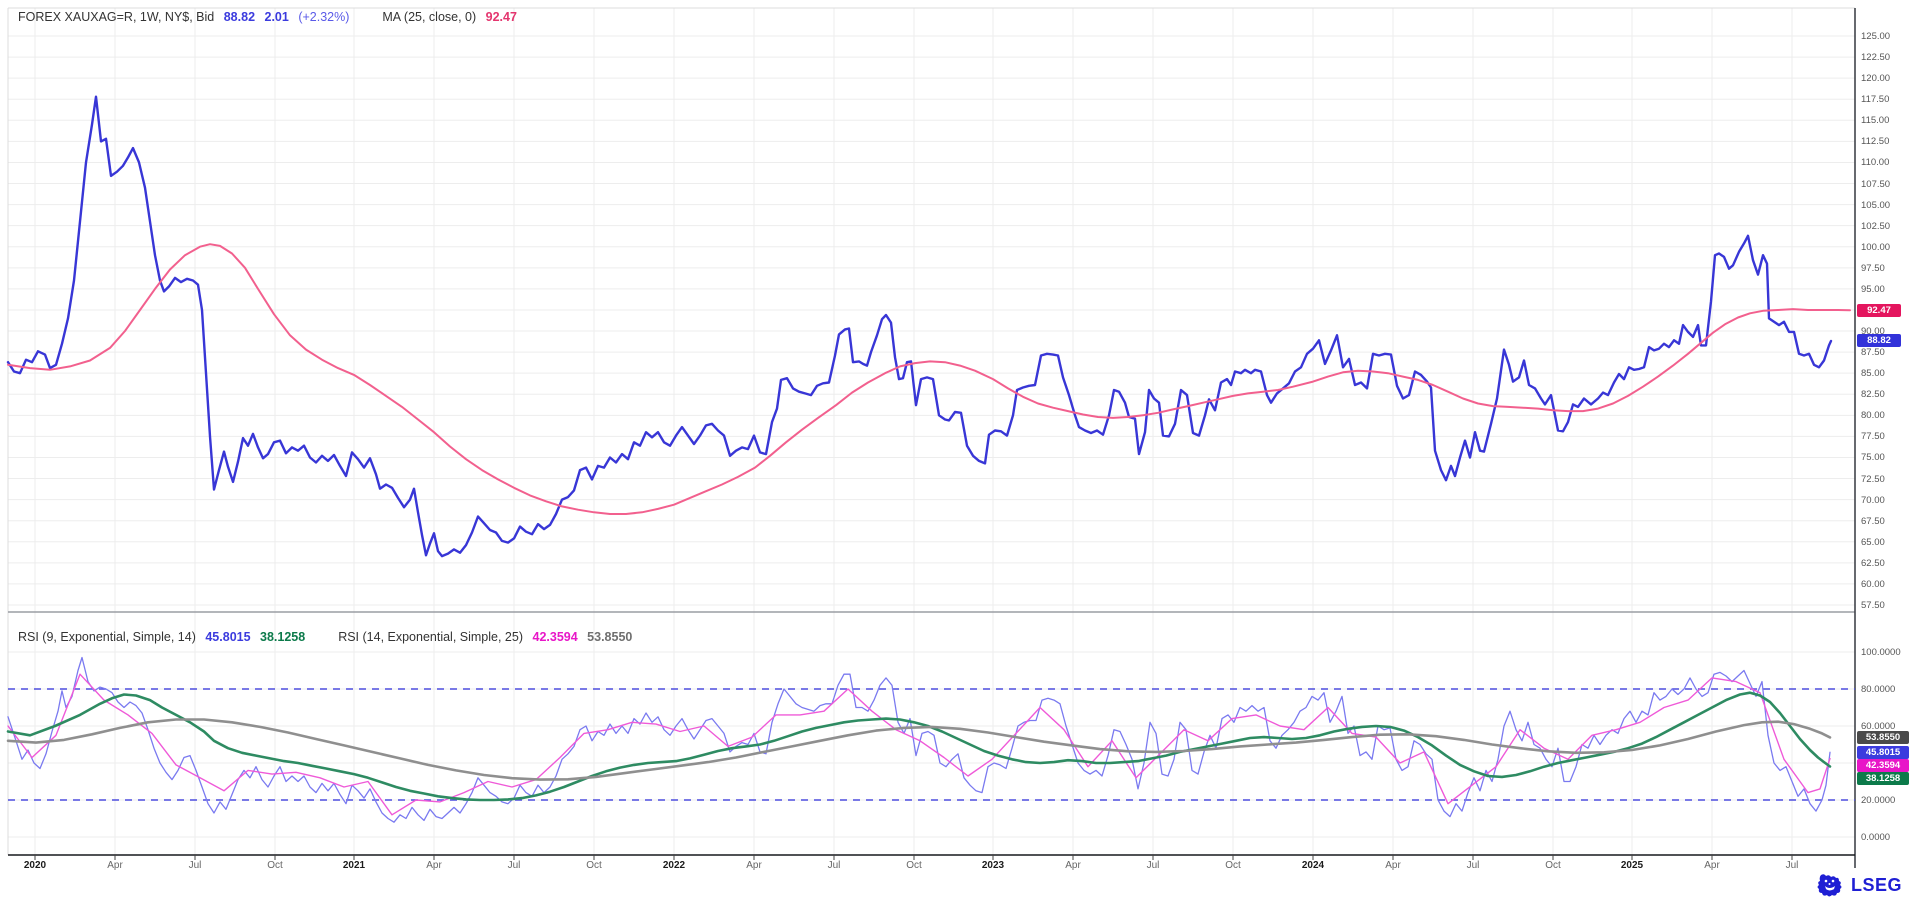 Image resolution: width=1916 pixels, height=905 pixels. What do you see at coordinates (1883, 778) in the screenshot?
I see `rsi9_signal-badge: 38.1258` at bounding box center [1883, 778].